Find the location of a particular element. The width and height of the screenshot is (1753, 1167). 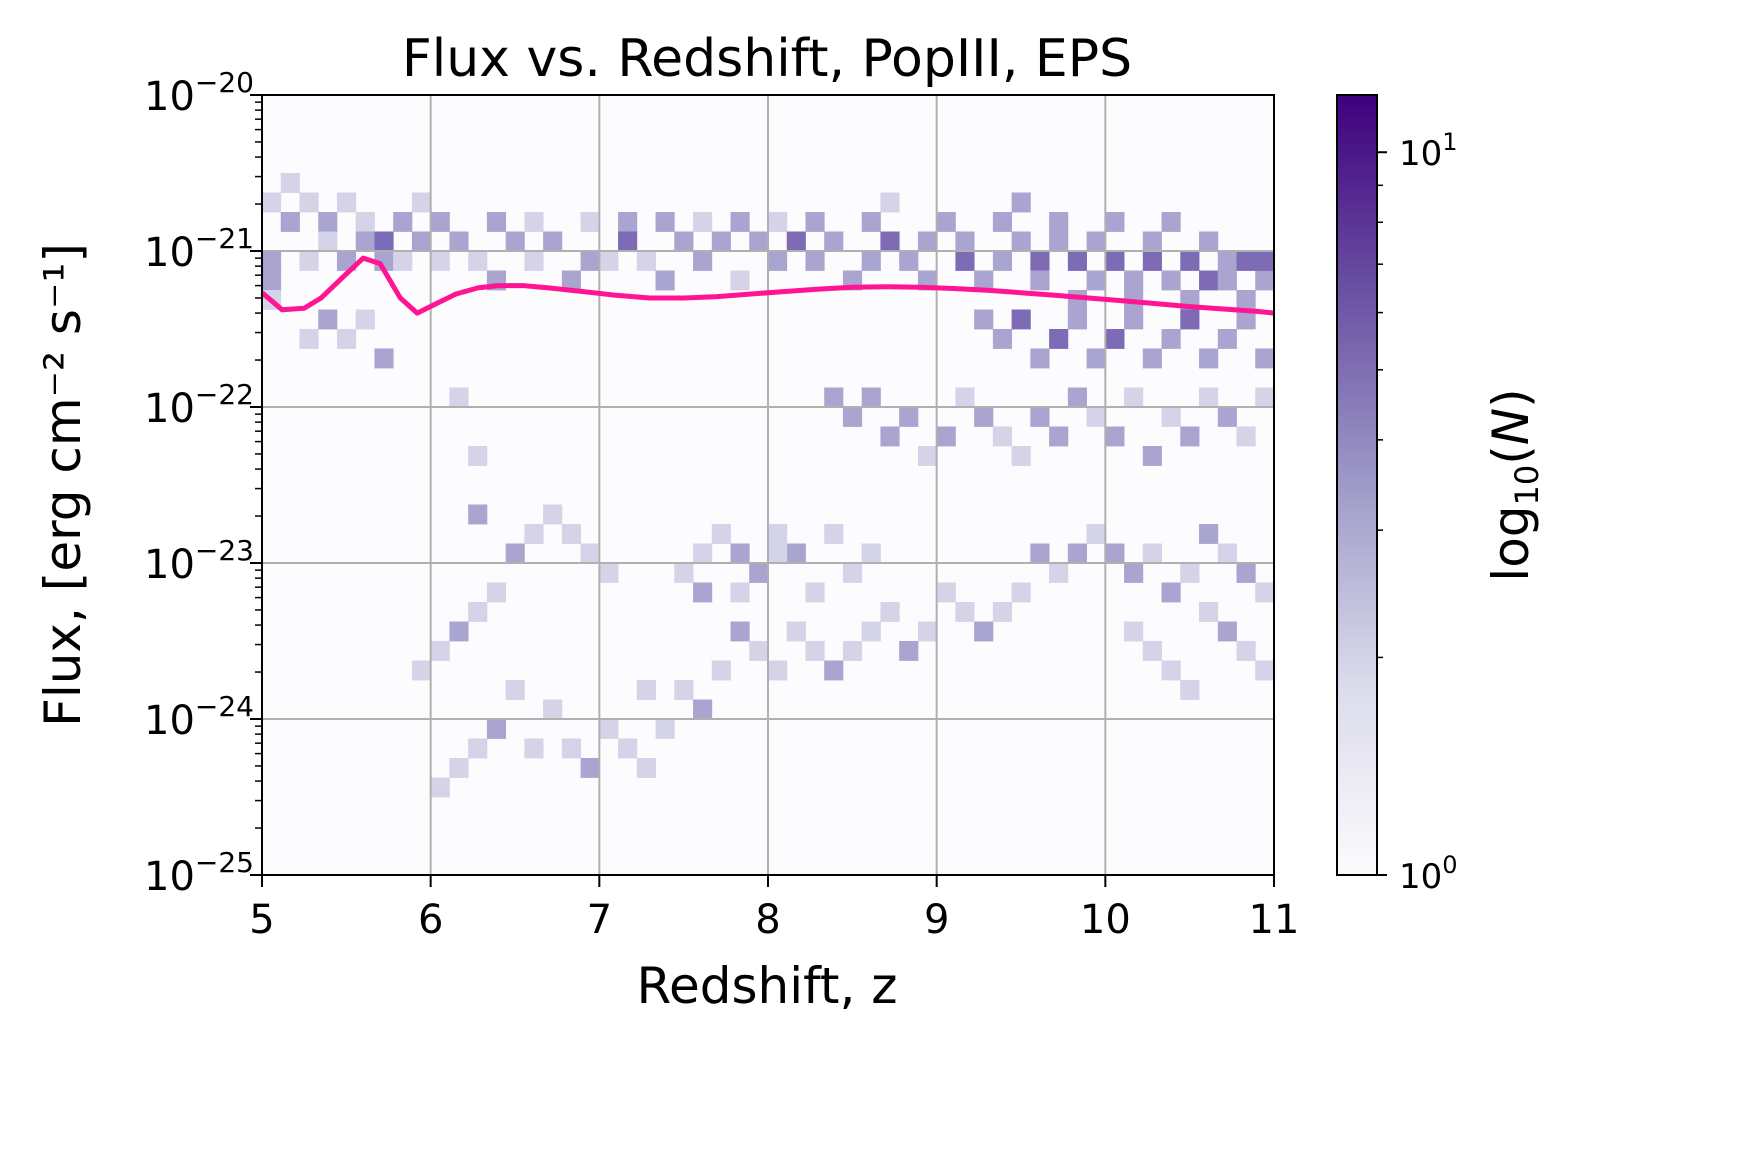

colorbar-label-sub: 10 is located at coordinates (1527, 485).